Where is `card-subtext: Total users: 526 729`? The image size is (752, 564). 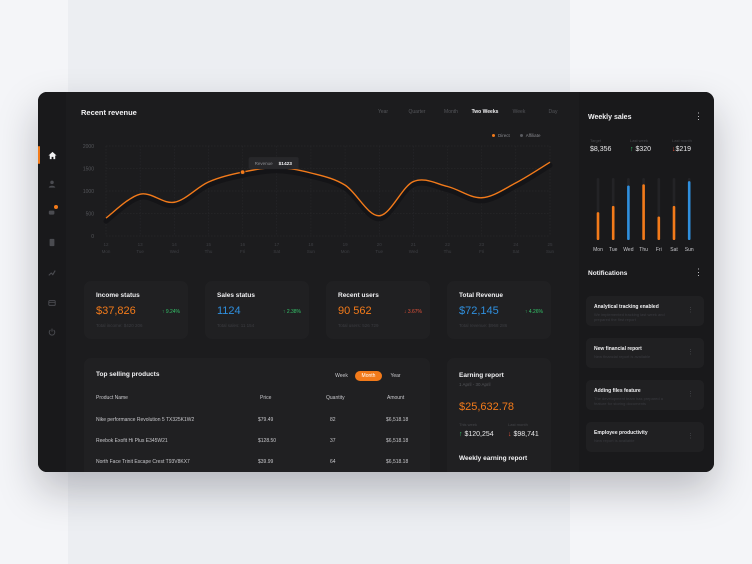
card-subtext: Total users: 526 729 is located at coordinates (358, 325).